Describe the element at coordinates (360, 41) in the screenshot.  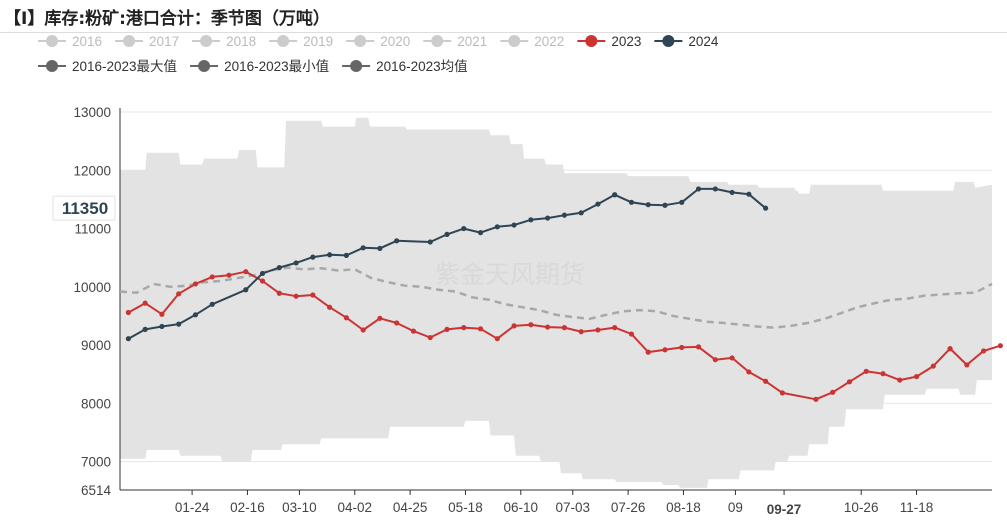
I see `legend-marker-2020` at that location.